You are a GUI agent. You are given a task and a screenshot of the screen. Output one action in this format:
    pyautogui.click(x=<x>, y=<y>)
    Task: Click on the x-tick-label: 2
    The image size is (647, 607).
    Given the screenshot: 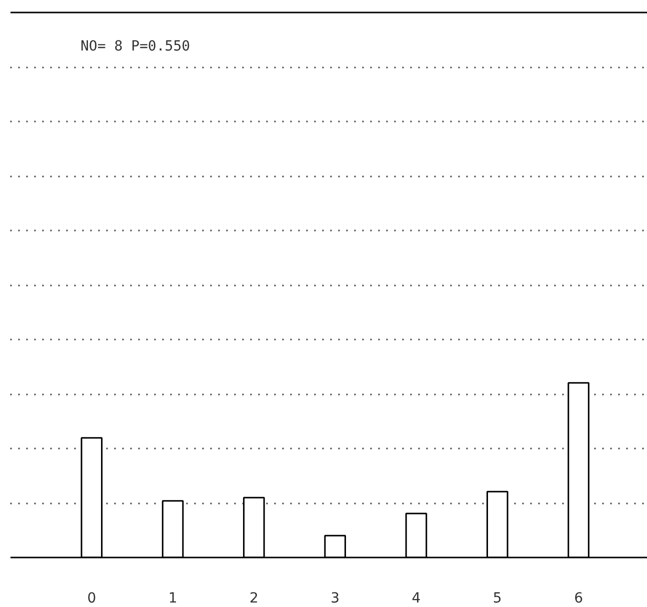 What is the action you would take?
    pyautogui.click(x=253, y=598)
    